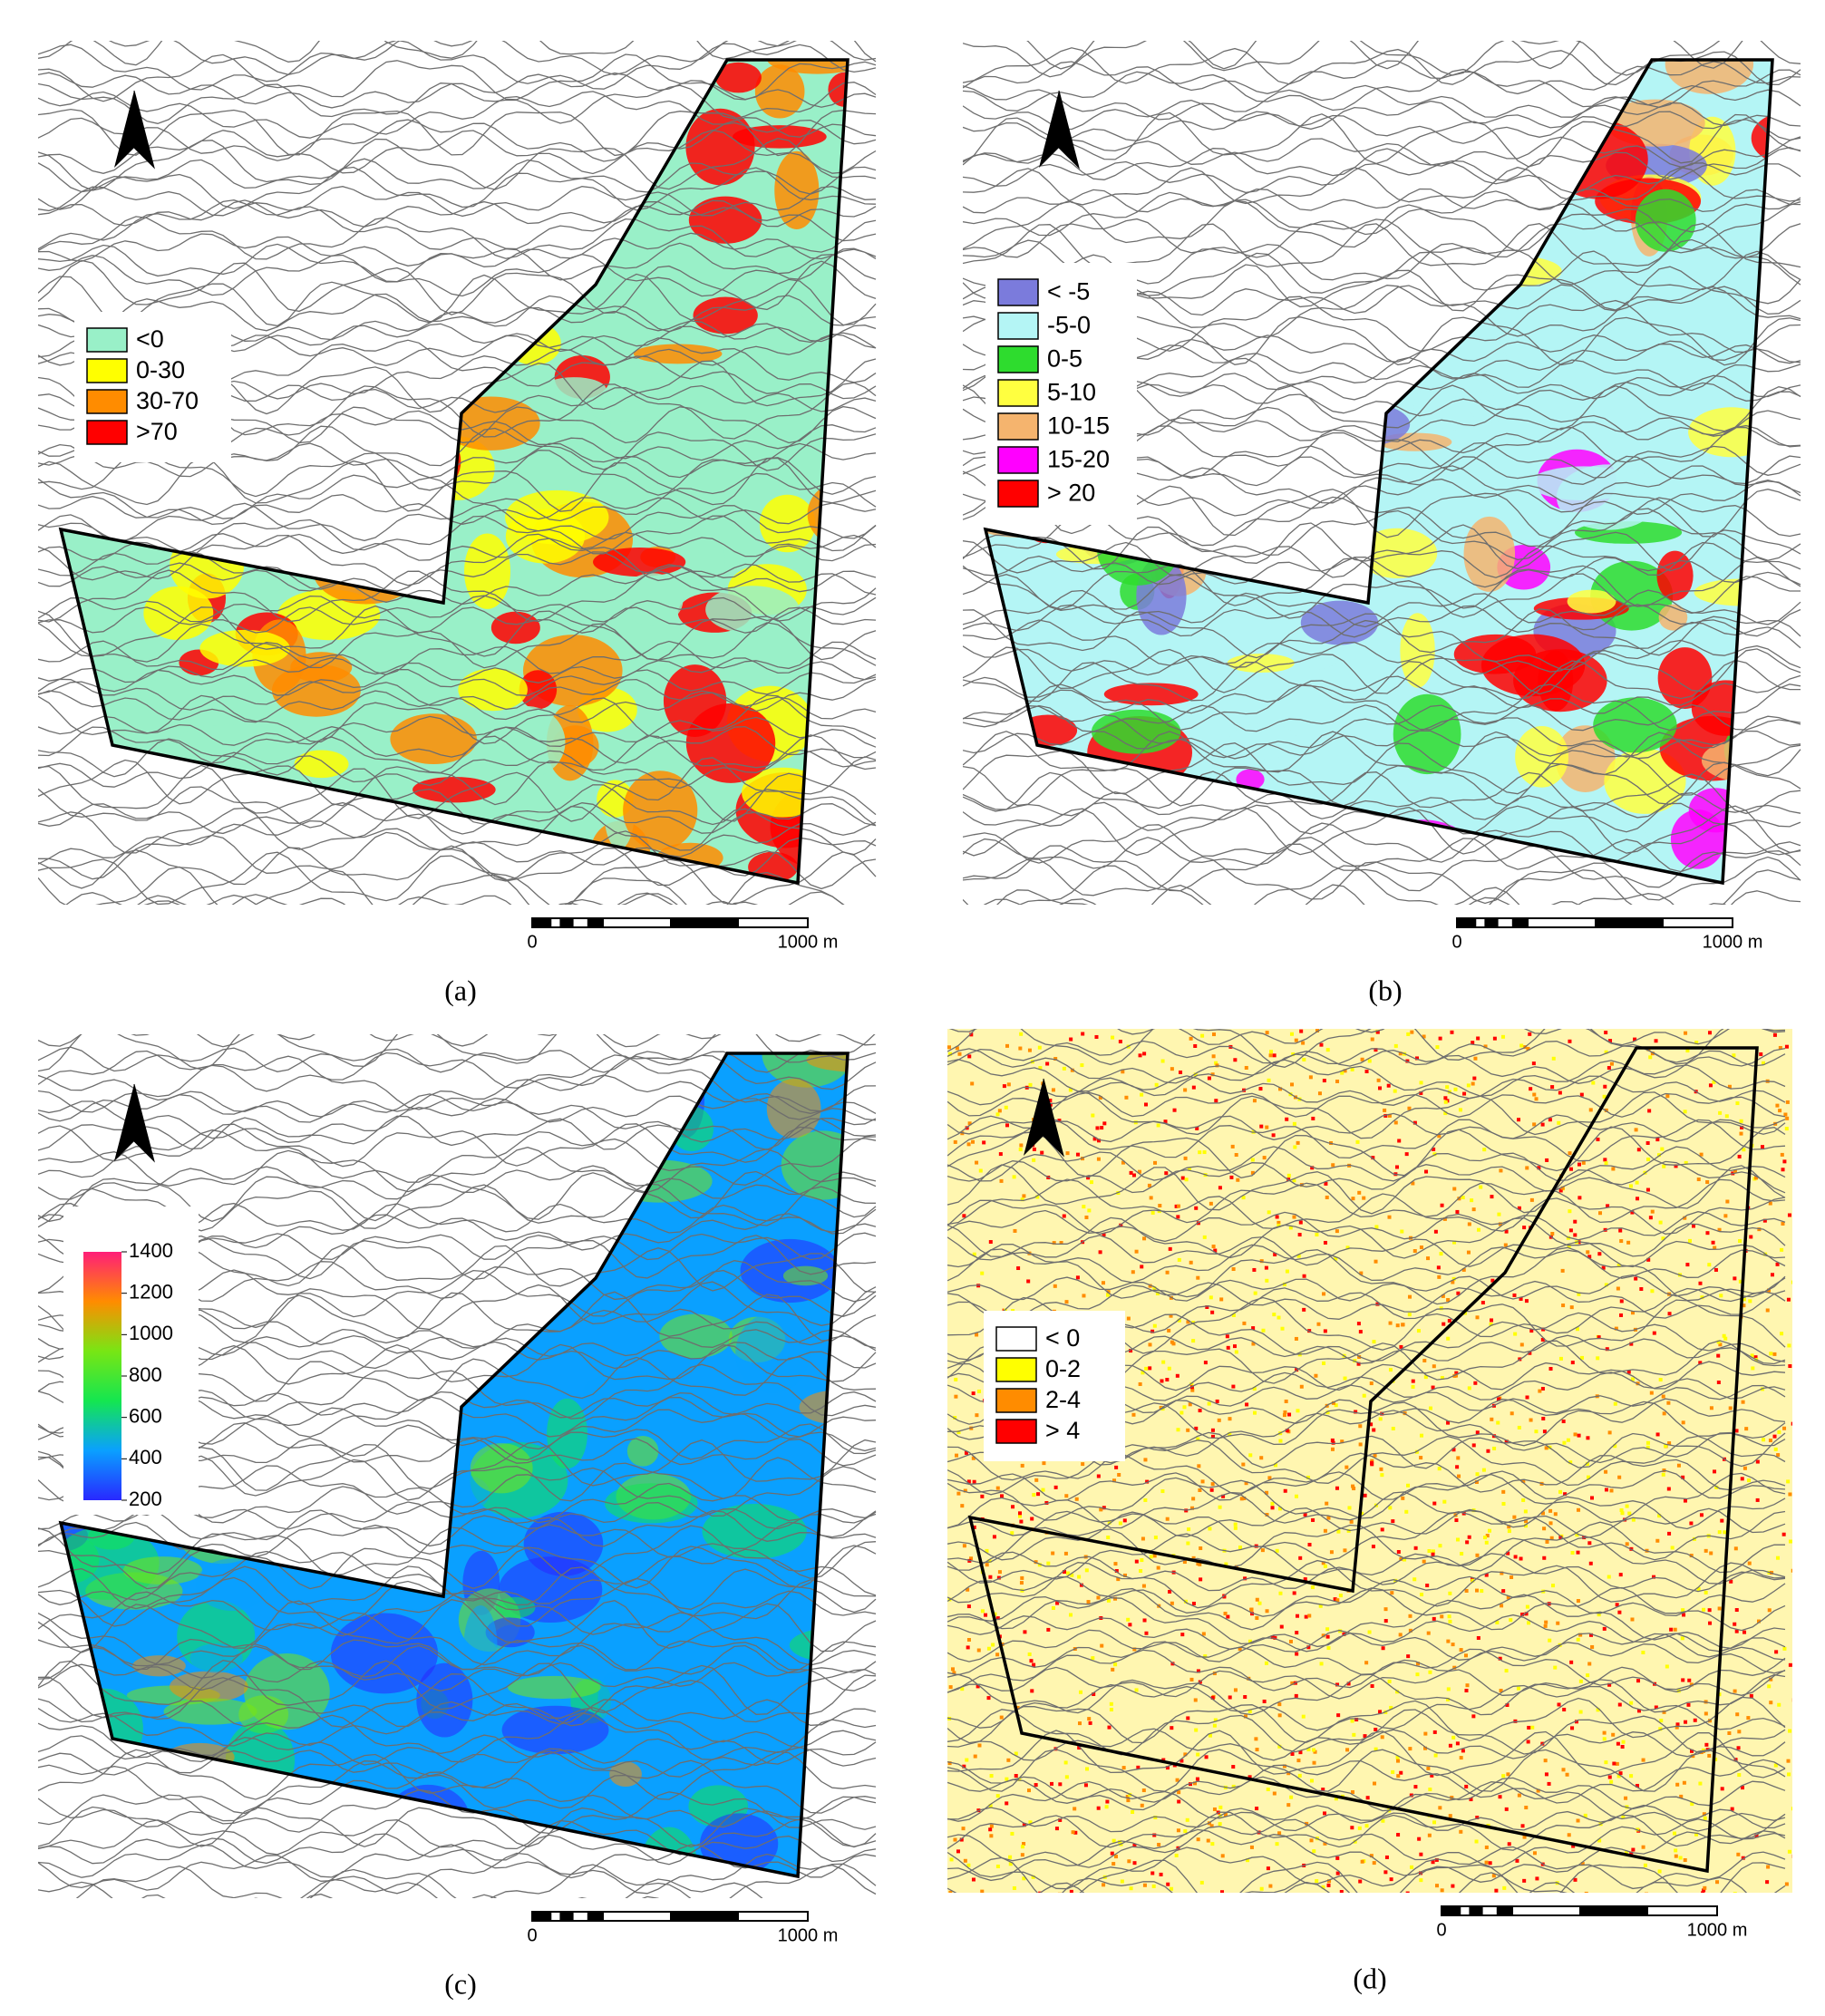 Image resolution: width=1825 pixels, height=2016 pixels. Describe the element at coordinates (146, 1415) in the screenshot. I see `colorbar-tick-label: 600` at that location.